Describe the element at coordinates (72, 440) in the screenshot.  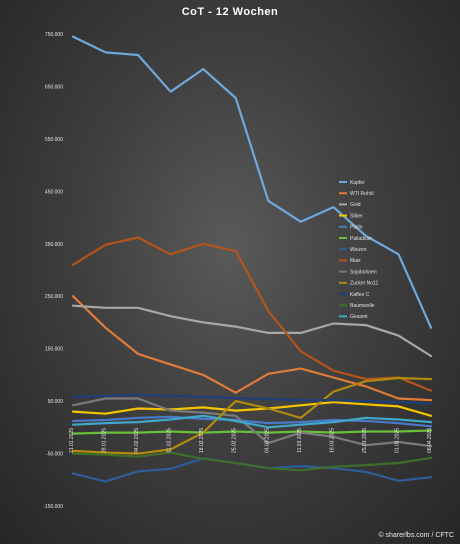
I see `x-tick-label: 21.01.2025` at that location.